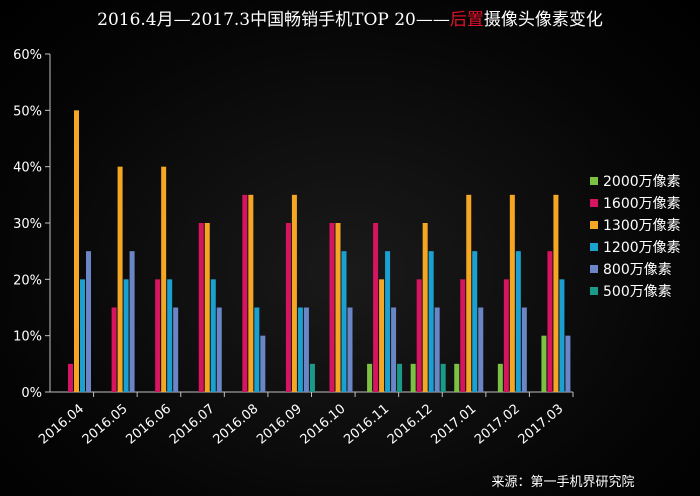 This screenshot has height=496, width=700. I want to click on x-tick-label: 2017.02, so click(497, 425).